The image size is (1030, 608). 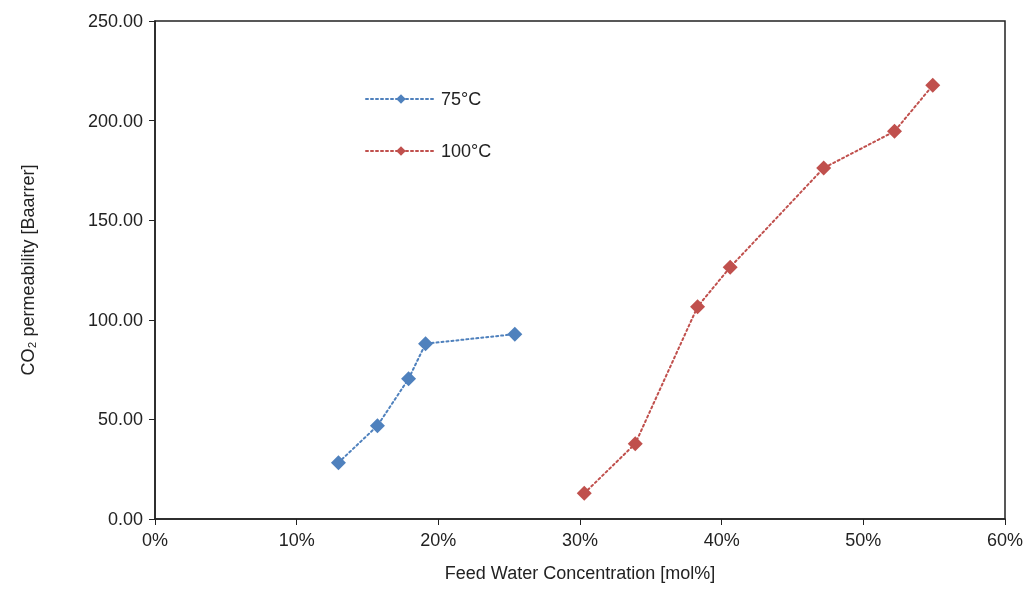 I want to click on x-tick-label: 0%, so click(x=155, y=540).